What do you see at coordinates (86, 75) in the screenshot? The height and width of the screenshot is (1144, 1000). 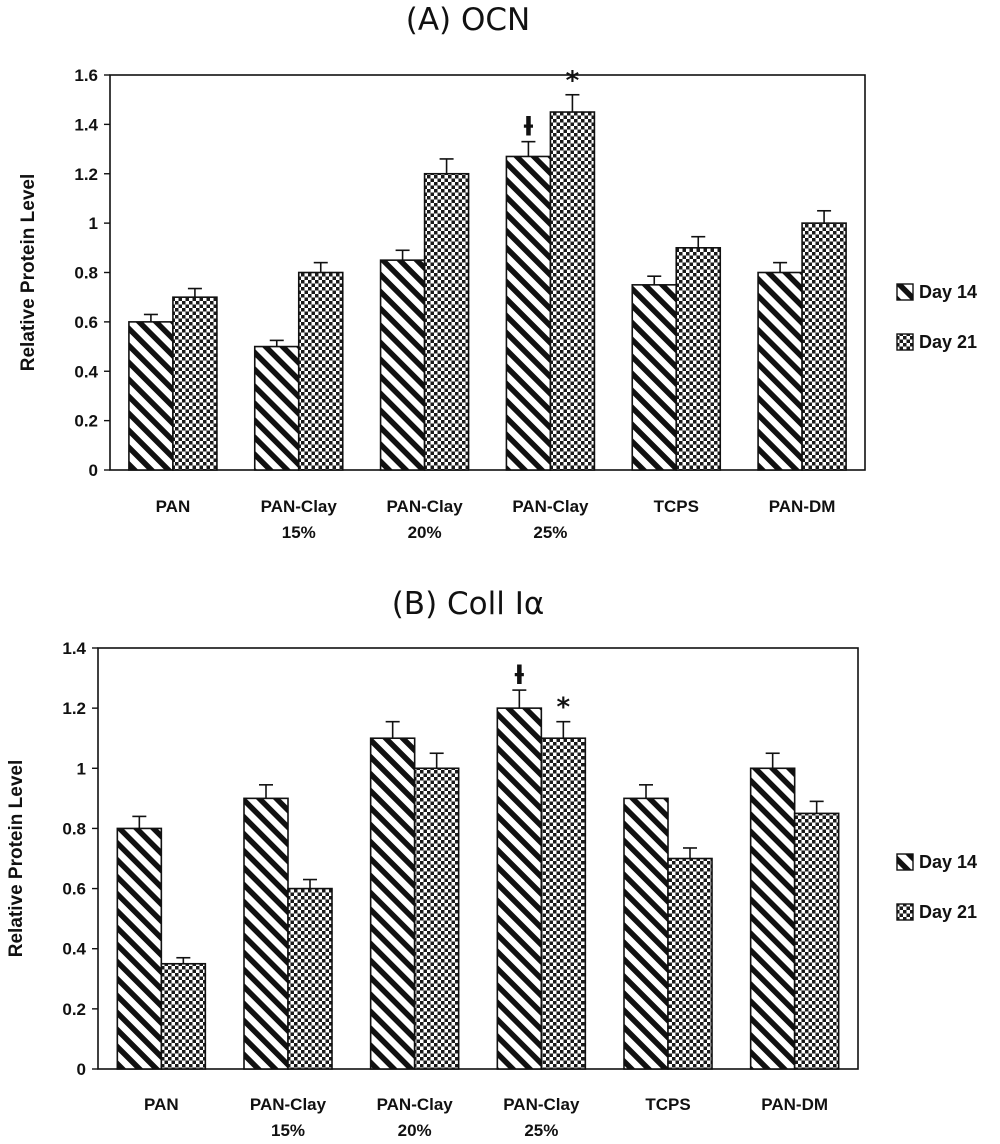 I see `y-tick-label: 1.6` at bounding box center [86, 75].